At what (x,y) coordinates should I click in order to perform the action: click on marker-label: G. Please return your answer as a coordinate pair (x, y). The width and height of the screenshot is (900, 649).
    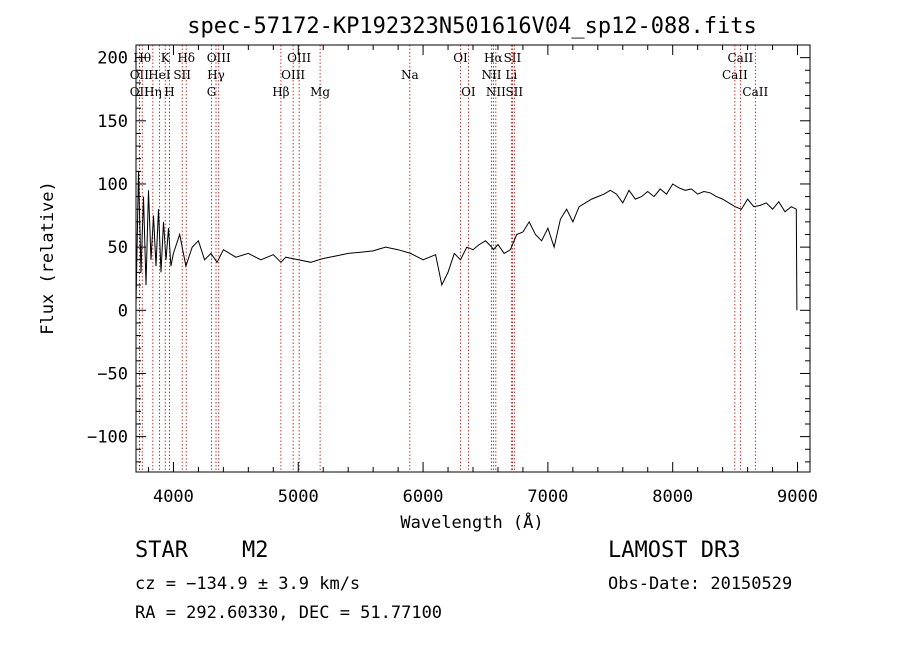
    Looking at the image, I should click on (212, 92).